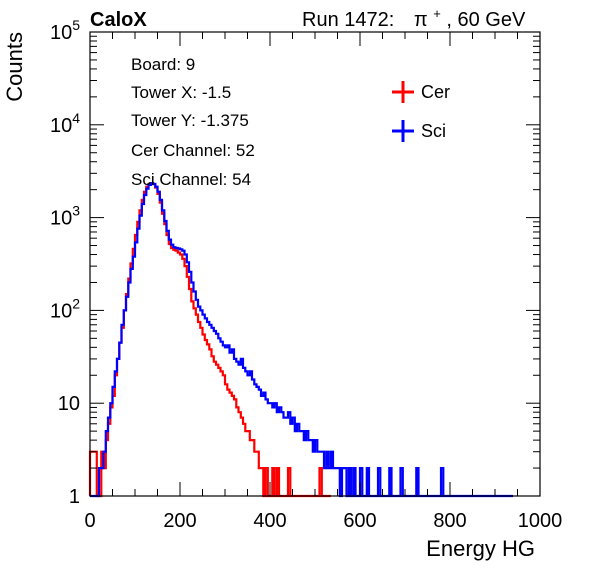 This screenshot has width=596, height=572. Describe the element at coordinates (163, 64) in the screenshot. I see `info-board: Board: 9` at that location.